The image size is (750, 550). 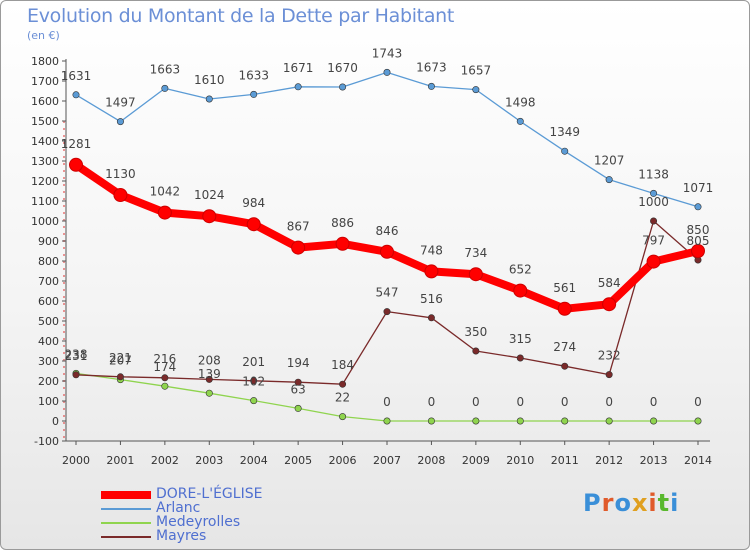 What do you see at coordinates (298, 363) in the screenshot?
I see `data-label: 194` at bounding box center [298, 363].